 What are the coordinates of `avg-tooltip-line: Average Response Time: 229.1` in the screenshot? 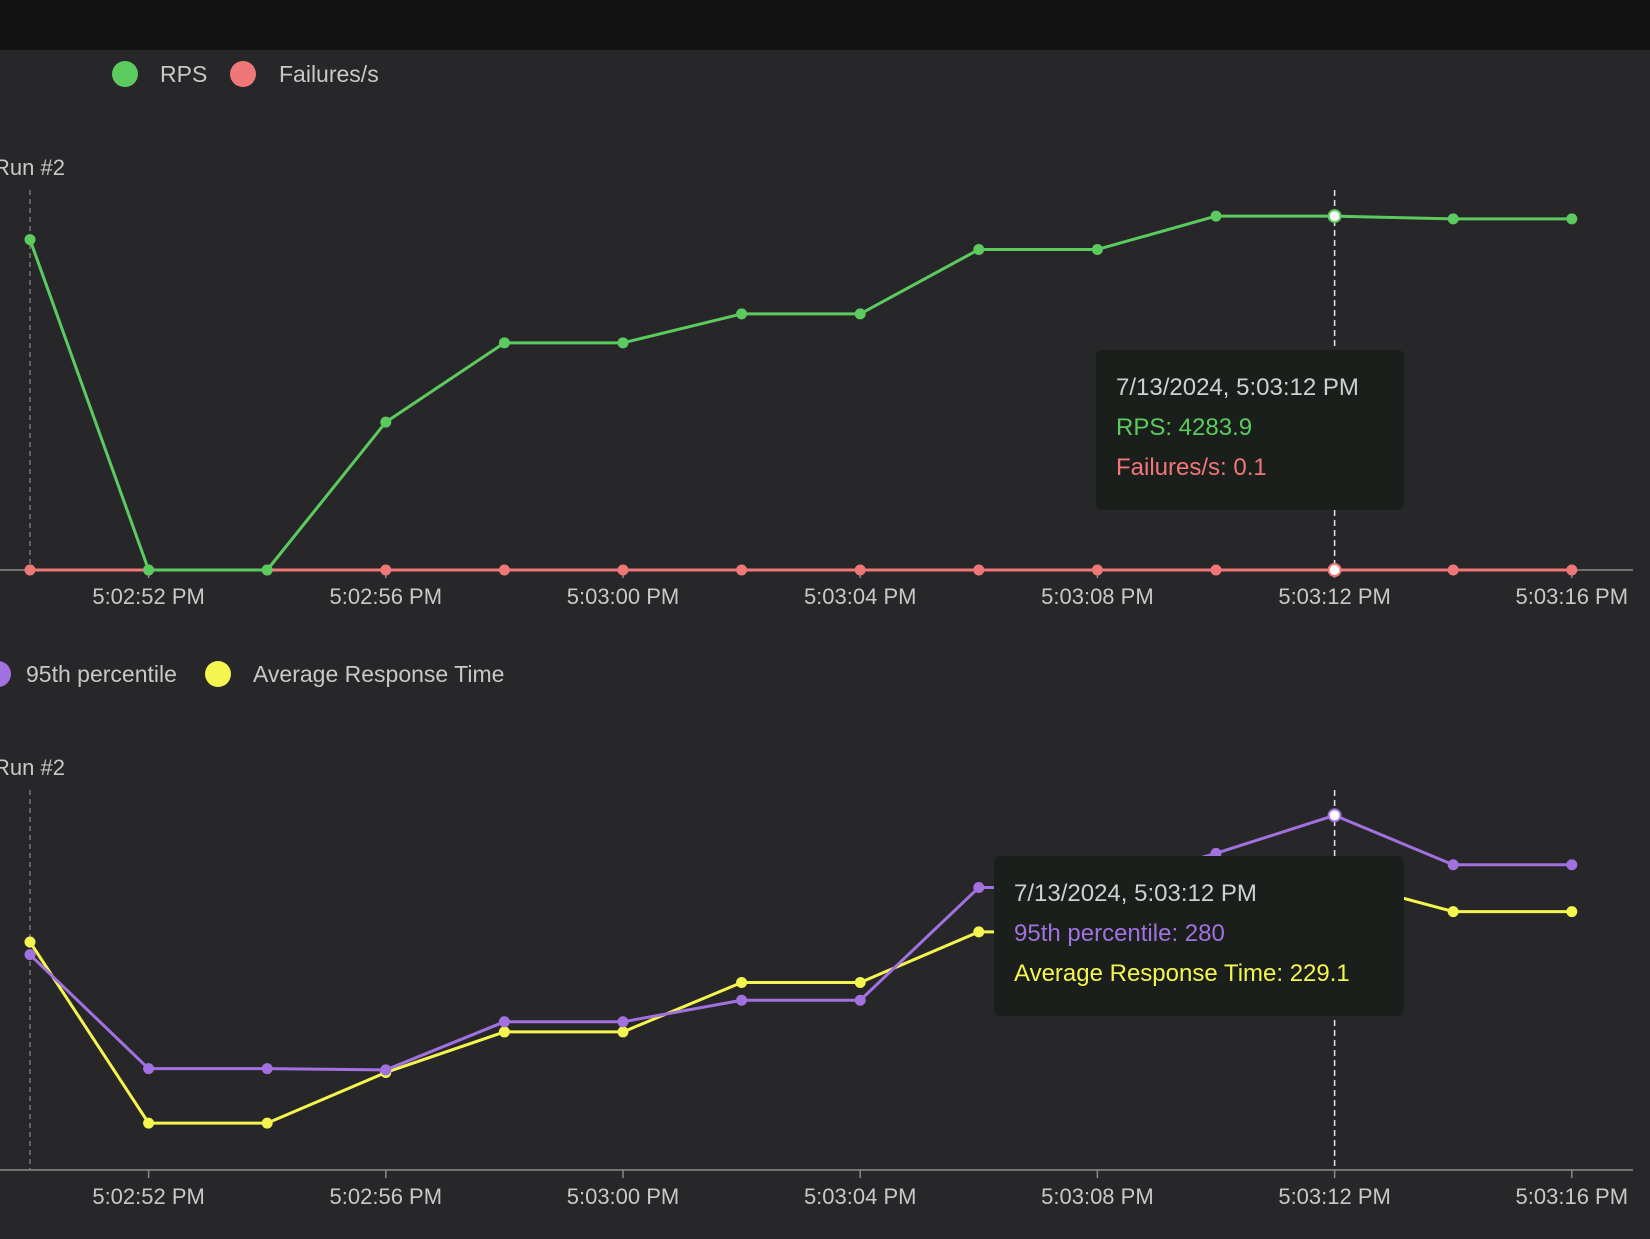 It's located at (1182, 973).